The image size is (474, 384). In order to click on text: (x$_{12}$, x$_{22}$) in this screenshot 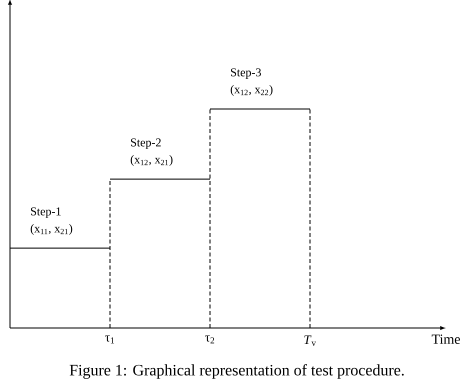, I will do `click(251, 90)`.